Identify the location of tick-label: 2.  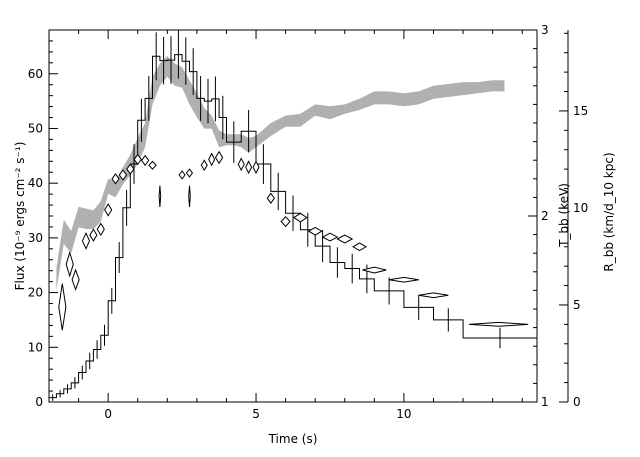
(545, 216).